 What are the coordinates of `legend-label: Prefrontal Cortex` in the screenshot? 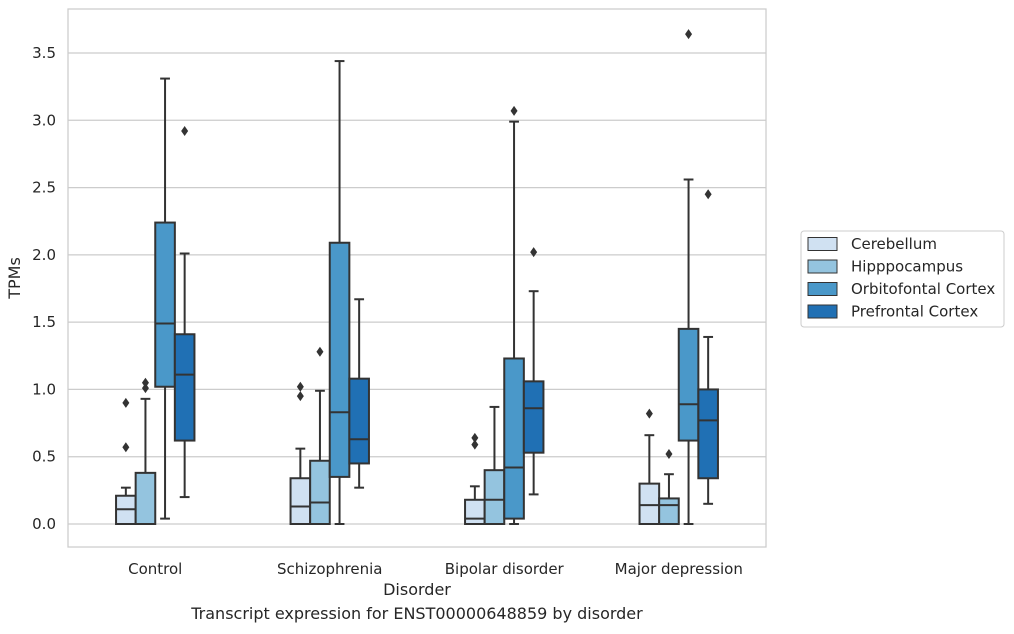 It's located at (914, 312).